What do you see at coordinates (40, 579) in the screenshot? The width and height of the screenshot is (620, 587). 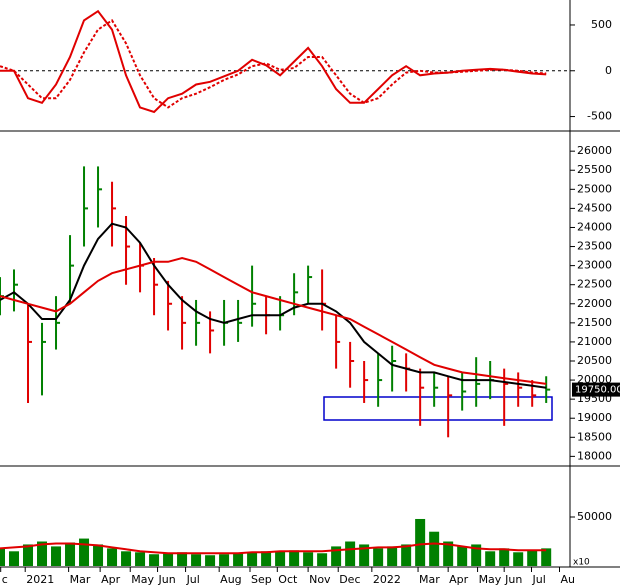 I see `x-tick-label: 2021` at bounding box center [40, 579].